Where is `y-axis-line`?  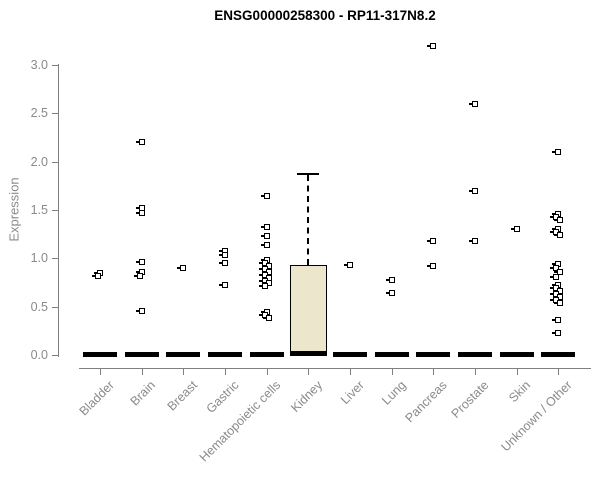 y-axis-line is located at coordinates (58, 210).